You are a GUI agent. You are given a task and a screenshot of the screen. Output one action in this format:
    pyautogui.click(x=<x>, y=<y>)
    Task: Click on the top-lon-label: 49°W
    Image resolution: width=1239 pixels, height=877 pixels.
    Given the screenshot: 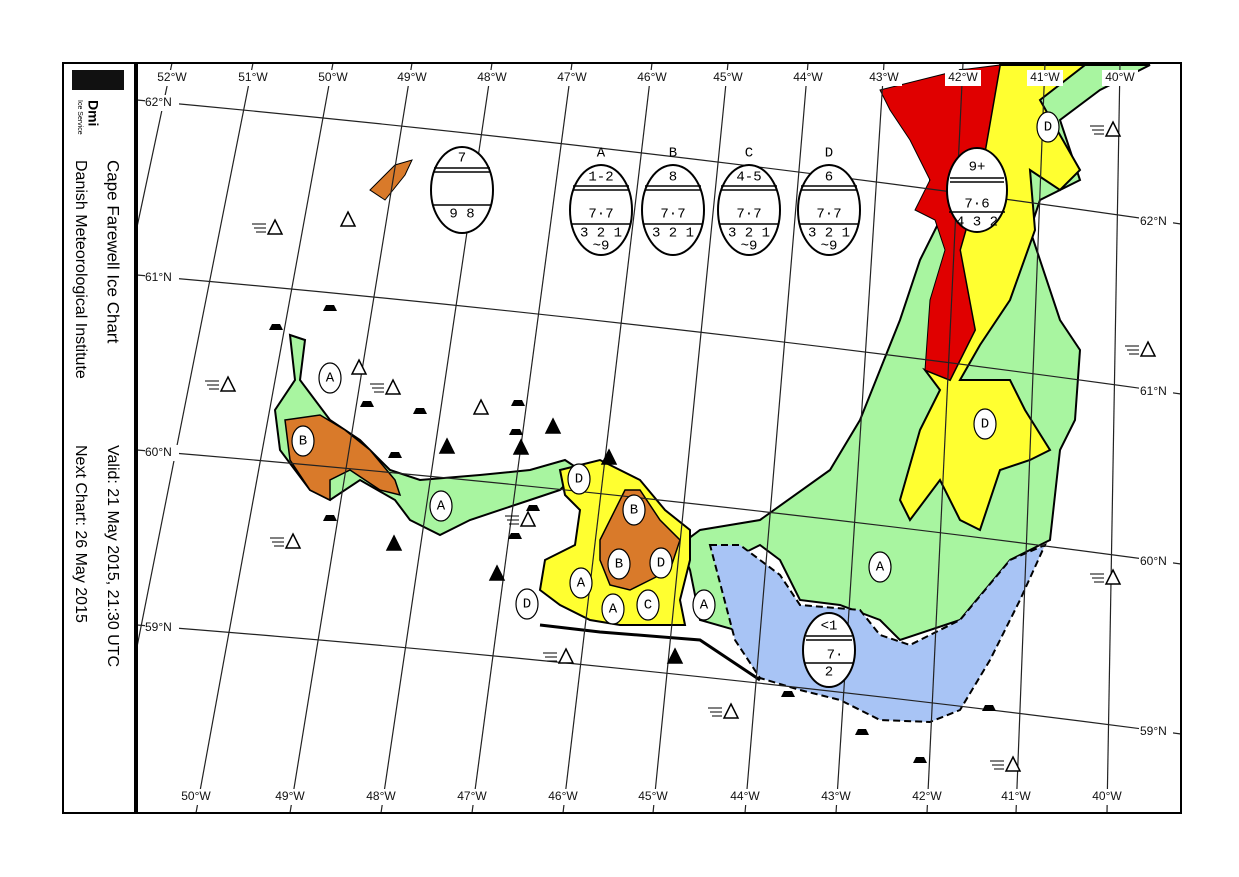 What is the action you would take?
    pyautogui.click(x=412, y=77)
    